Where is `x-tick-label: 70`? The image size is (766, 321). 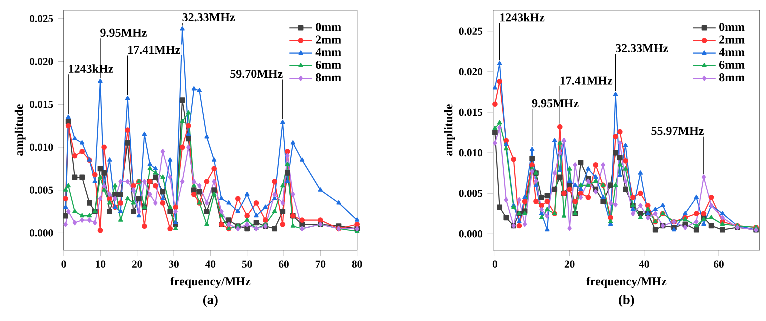
x-tick-label: 70 is located at coordinates (321, 264).